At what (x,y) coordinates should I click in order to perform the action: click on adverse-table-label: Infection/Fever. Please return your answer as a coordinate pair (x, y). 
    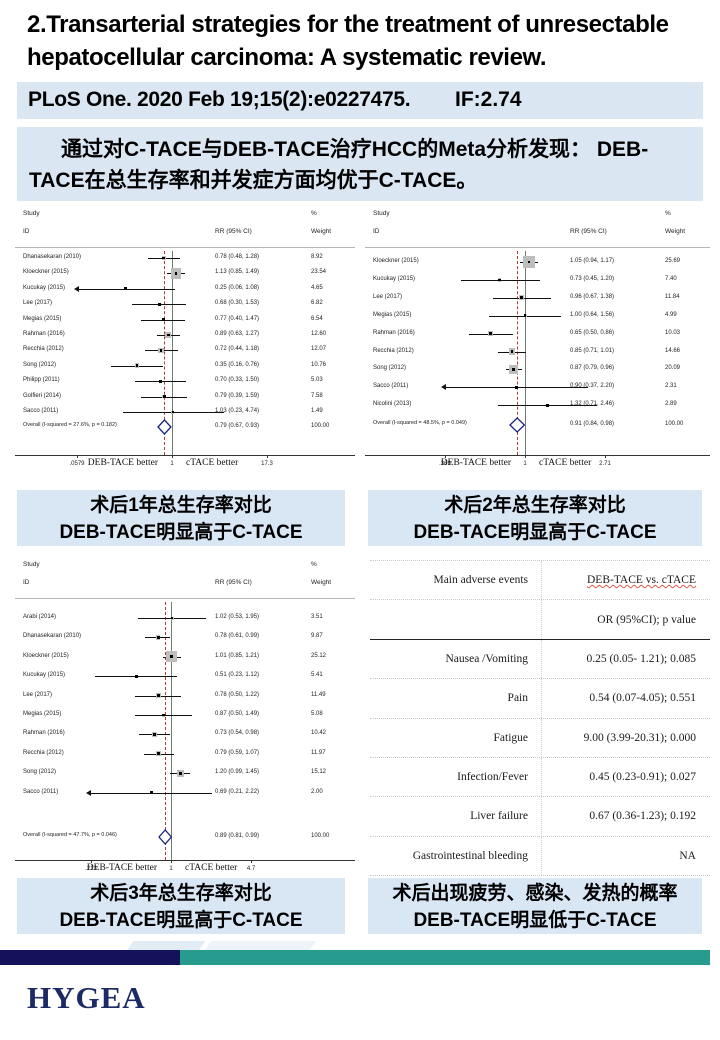
    Looking at the image, I should click on (456, 777).